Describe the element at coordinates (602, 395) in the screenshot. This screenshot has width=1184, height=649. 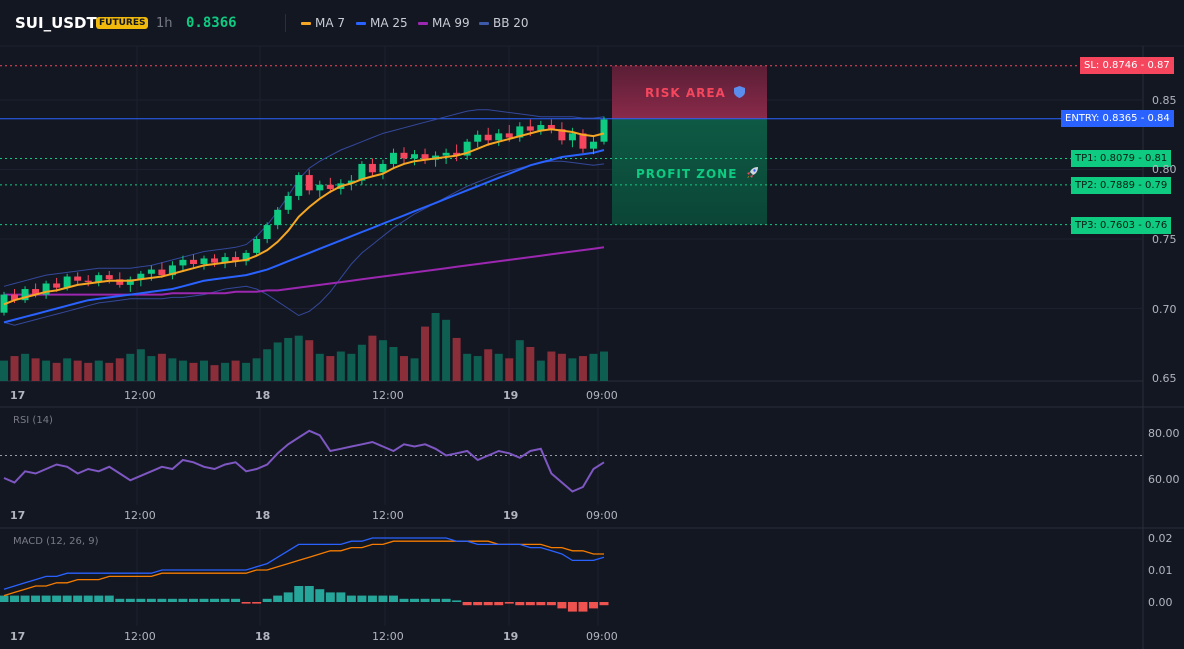
I see `time-axis-tick: 09:00` at that location.